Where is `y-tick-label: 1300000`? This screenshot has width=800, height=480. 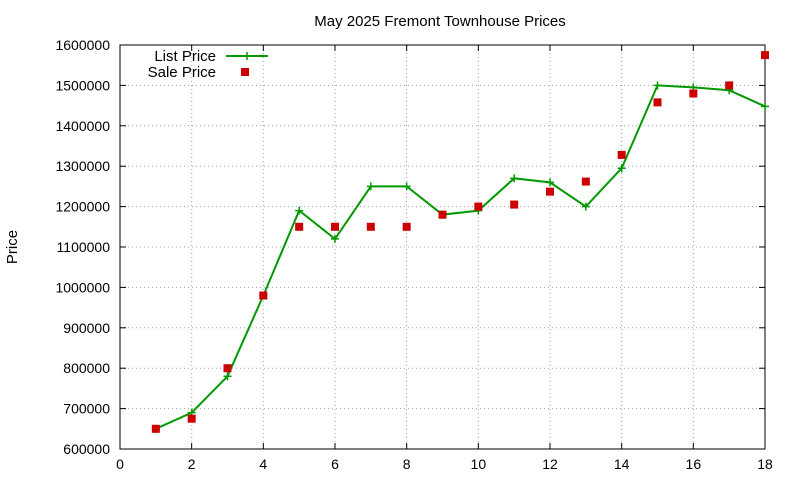 y-tick-label: 1300000 is located at coordinates (82, 166).